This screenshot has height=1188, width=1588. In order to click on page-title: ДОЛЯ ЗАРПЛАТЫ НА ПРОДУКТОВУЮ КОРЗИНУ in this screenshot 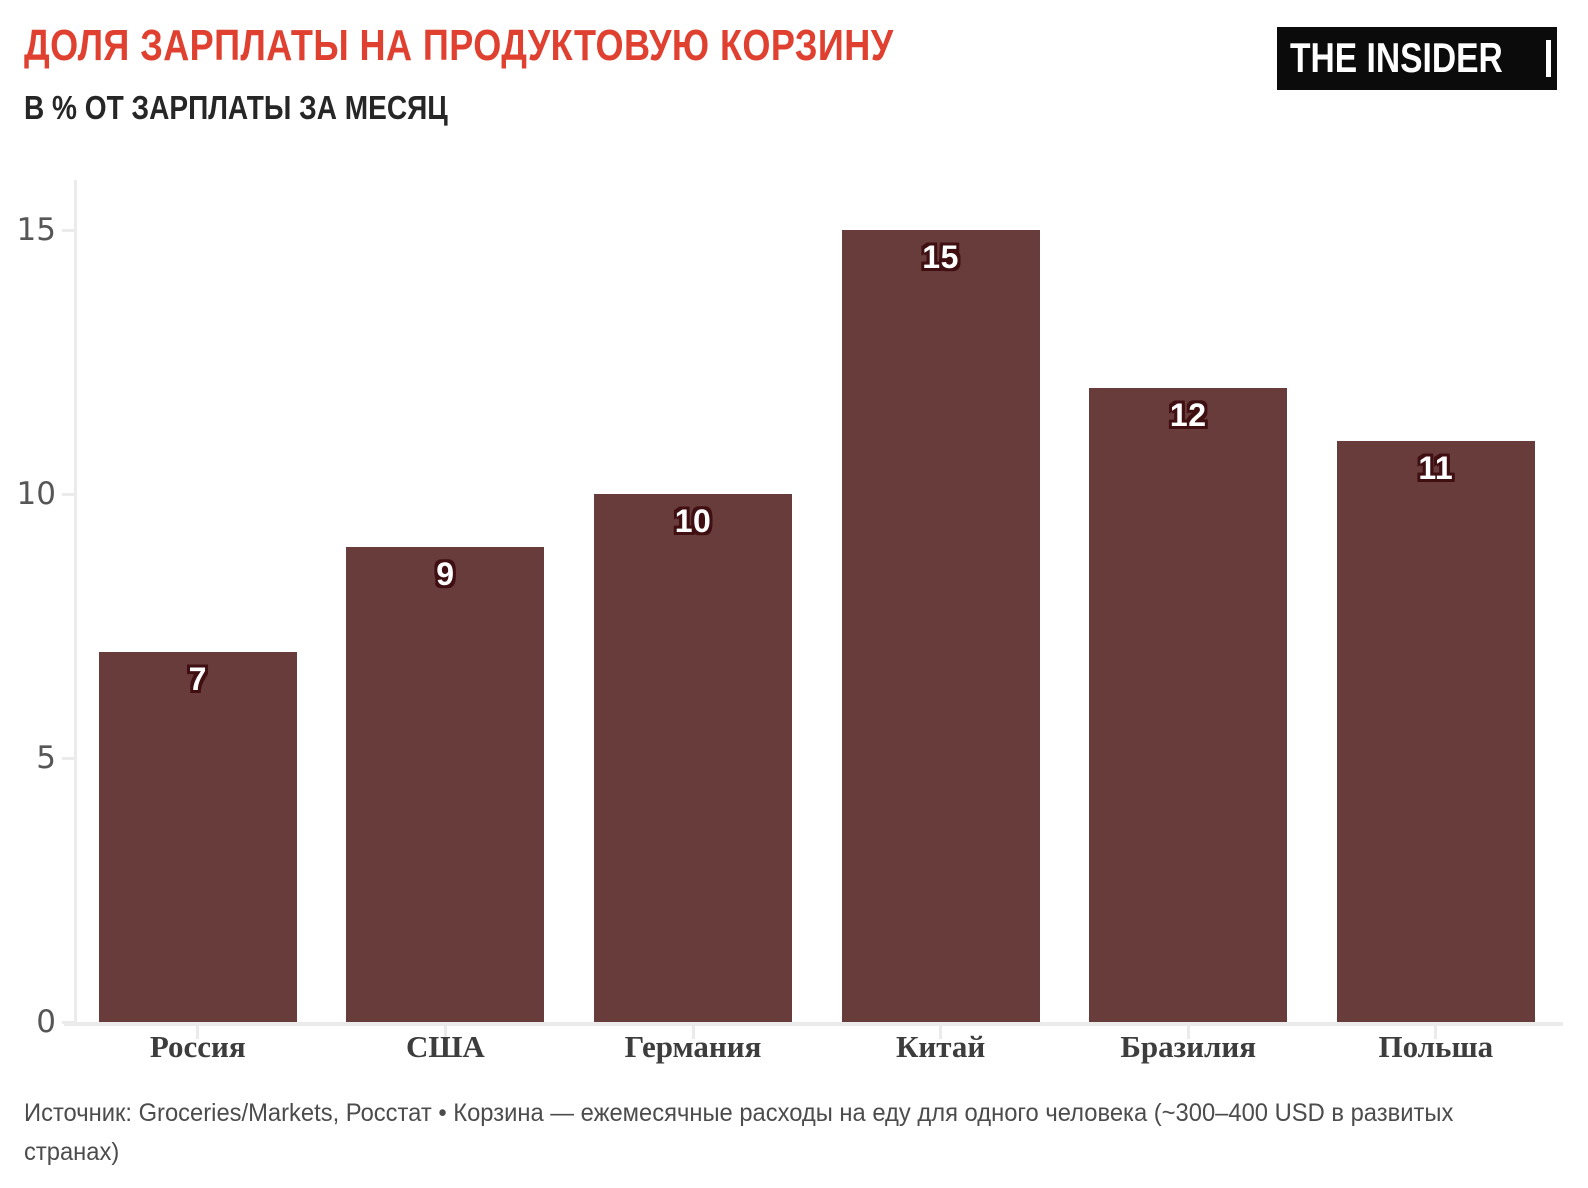, I will do `click(554, 45)`.